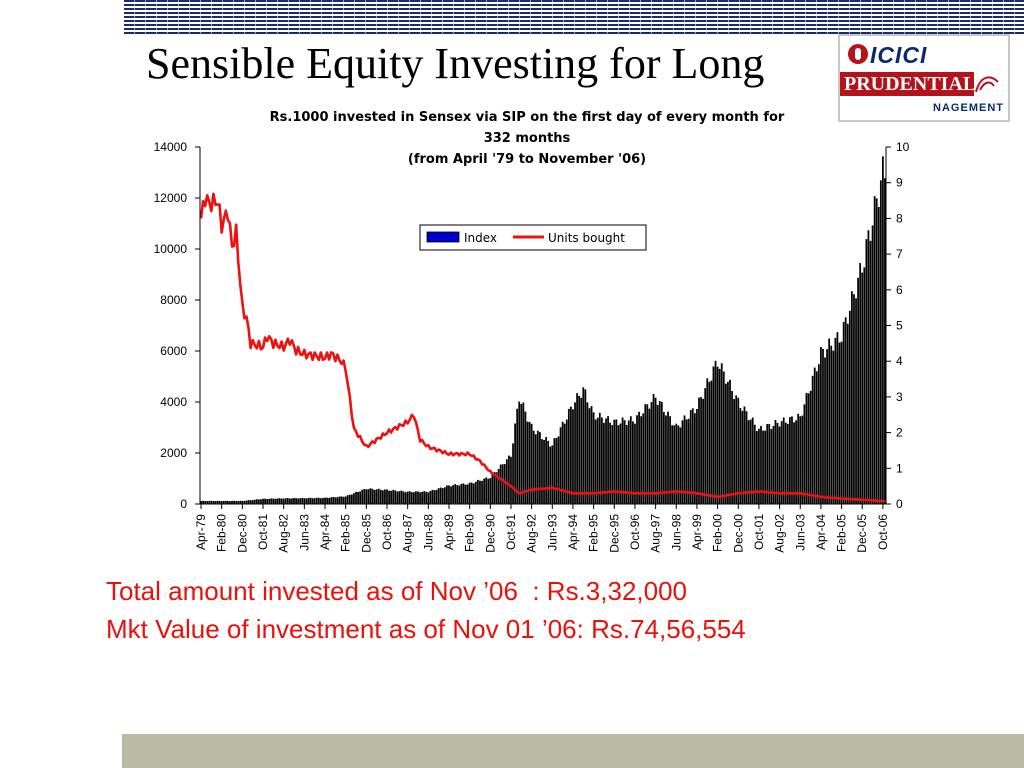  Describe the element at coordinates (222, 533) in the screenshot. I see `x-tick-label: Feb-80` at that location.